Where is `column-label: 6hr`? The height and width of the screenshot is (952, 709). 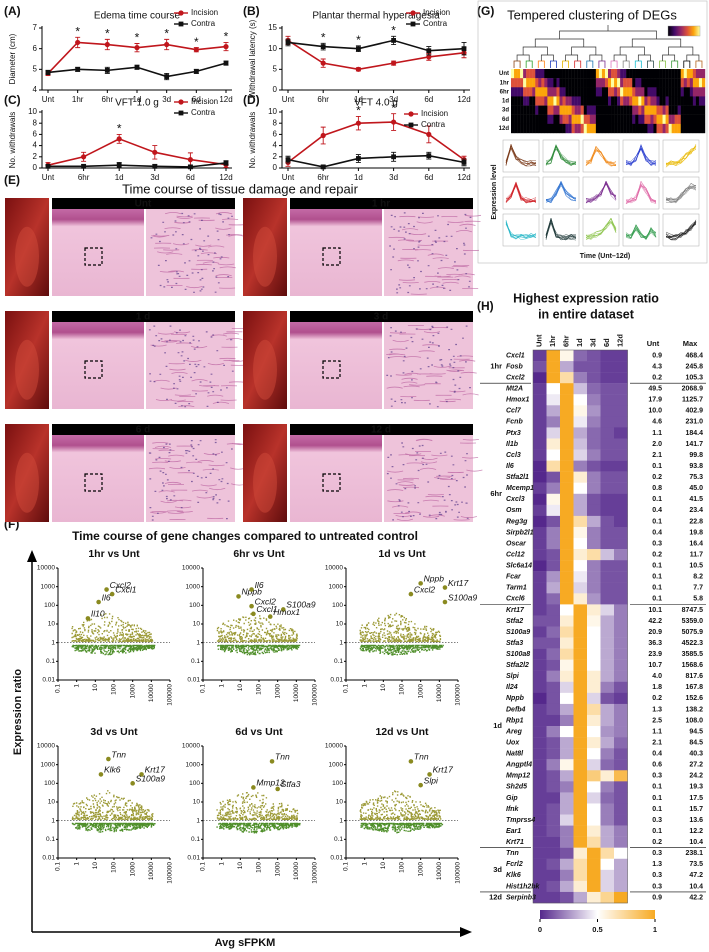 column-label: 6hr is located at coordinates (566, 341).